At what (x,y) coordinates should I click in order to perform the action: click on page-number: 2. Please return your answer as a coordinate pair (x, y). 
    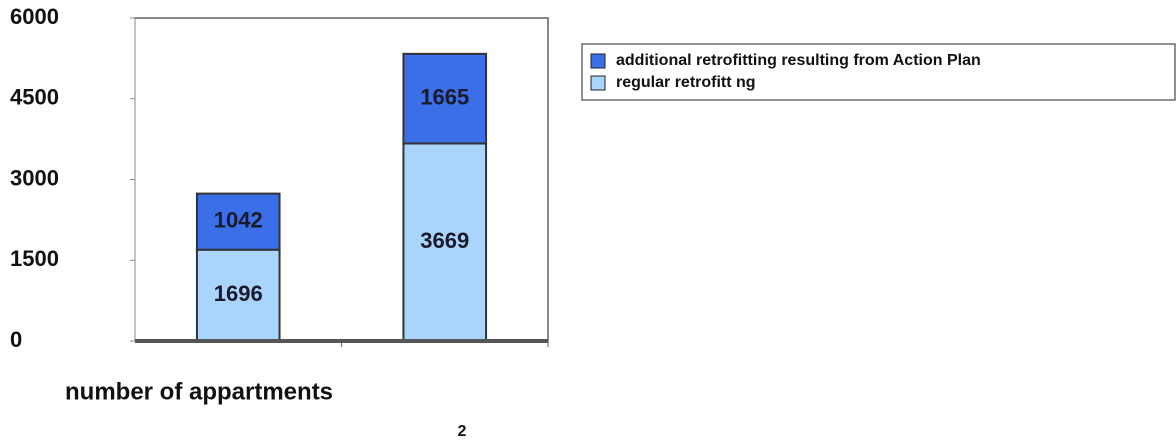
    Looking at the image, I should click on (462, 431).